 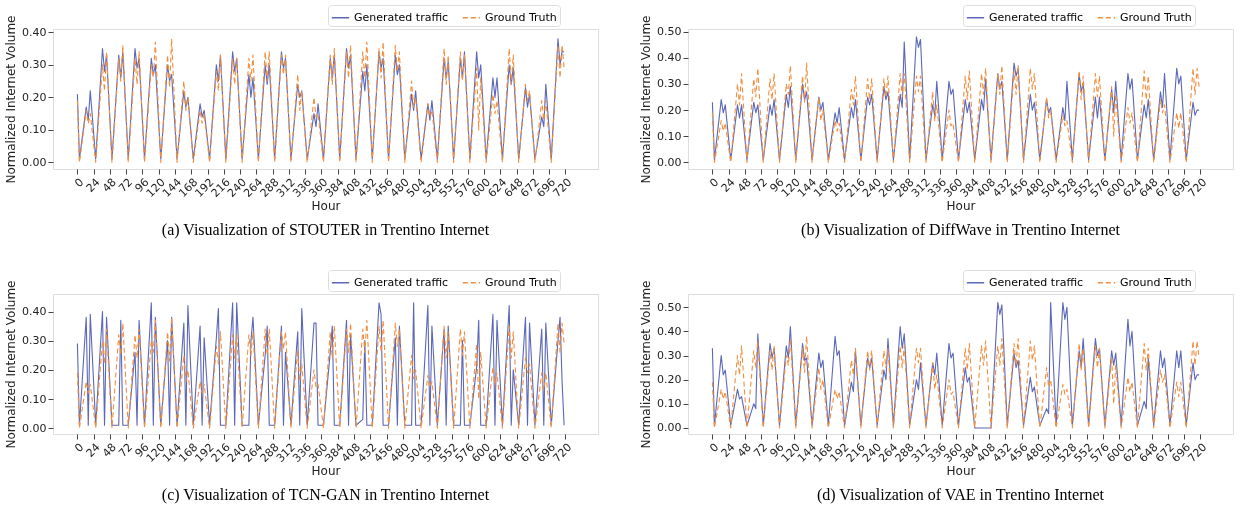 What do you see at coordinates (325, 494) in the screenshot?
I see `text: (c) Visualization of TCN-GAN in Trentino Internet` at bounding box center [325, 494].